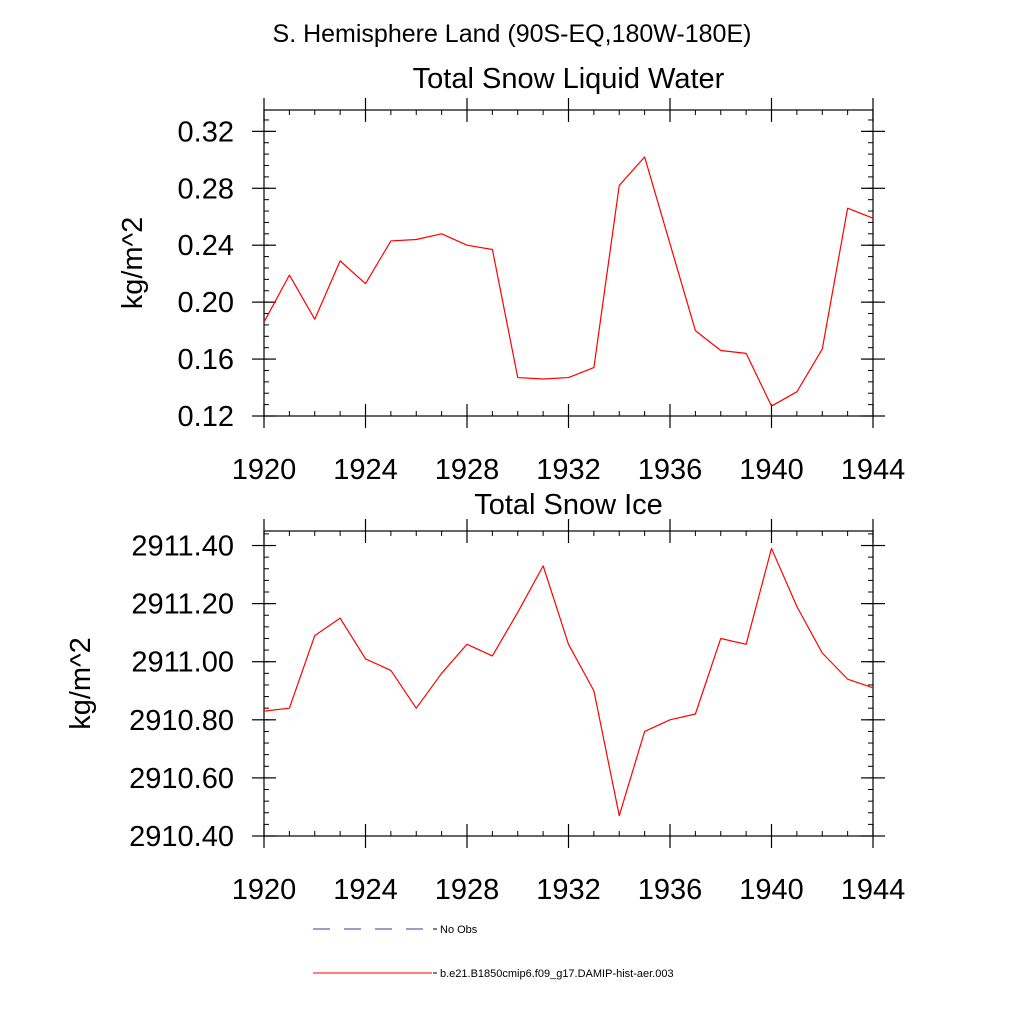  What do you see at coordinates (206, 303) in the screenshot?
I see `y-tick-label: 0.20` at bounding box center [206, 303].